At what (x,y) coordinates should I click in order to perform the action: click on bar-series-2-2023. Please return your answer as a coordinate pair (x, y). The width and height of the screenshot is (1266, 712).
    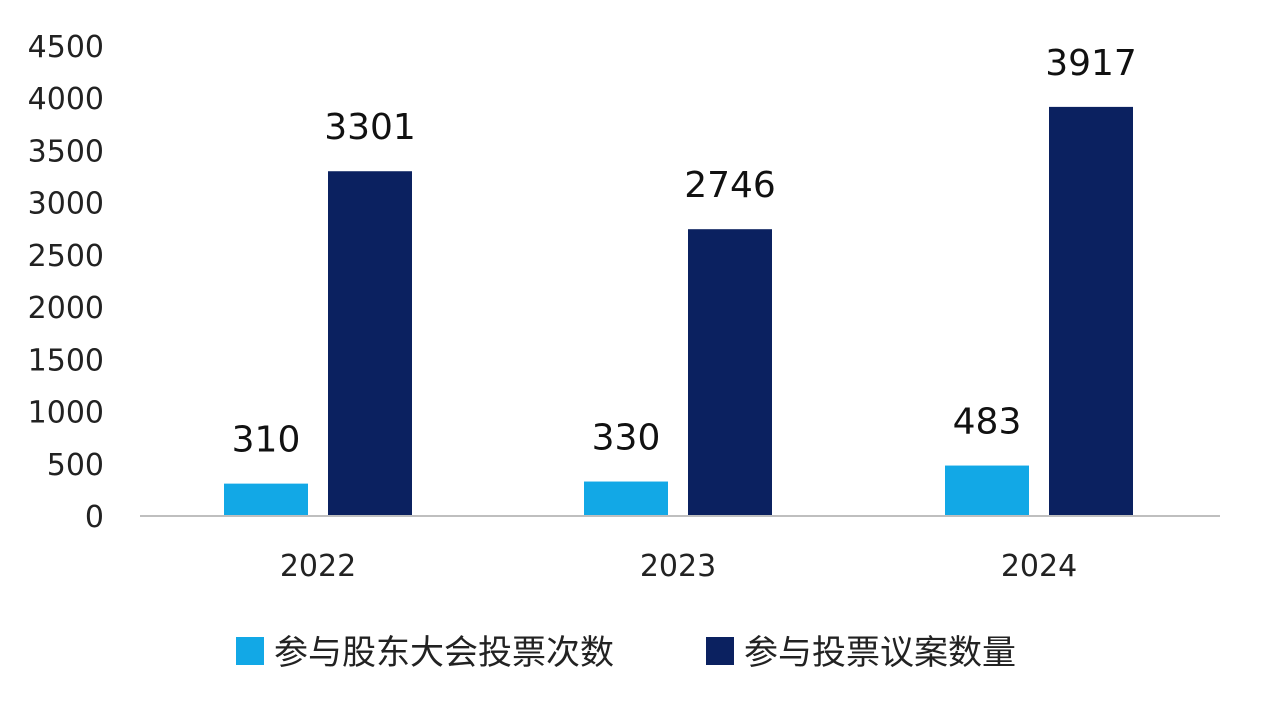
    Looking at the image, I should click on (730, 372).